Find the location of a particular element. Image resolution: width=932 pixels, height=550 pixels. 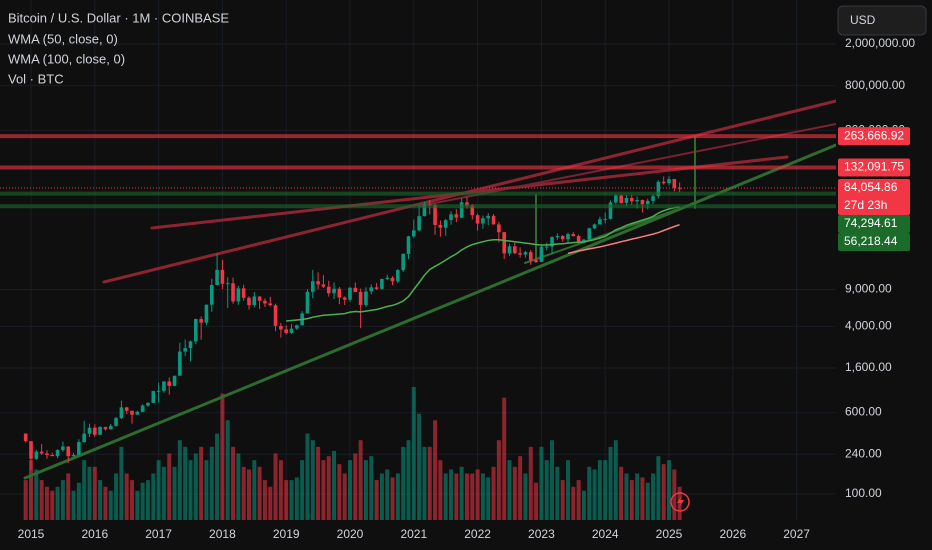

y-tick-label: 2,000,000.00 is located at coordinates (880, 43).